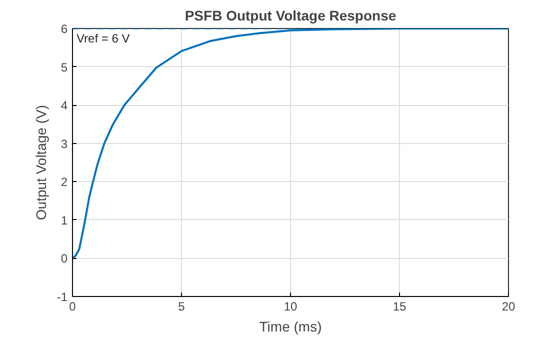  What do you see at coordinates (72, 307) in the screenshot?
I see `x-tick-label: 0` at bounding box center [72, 307].